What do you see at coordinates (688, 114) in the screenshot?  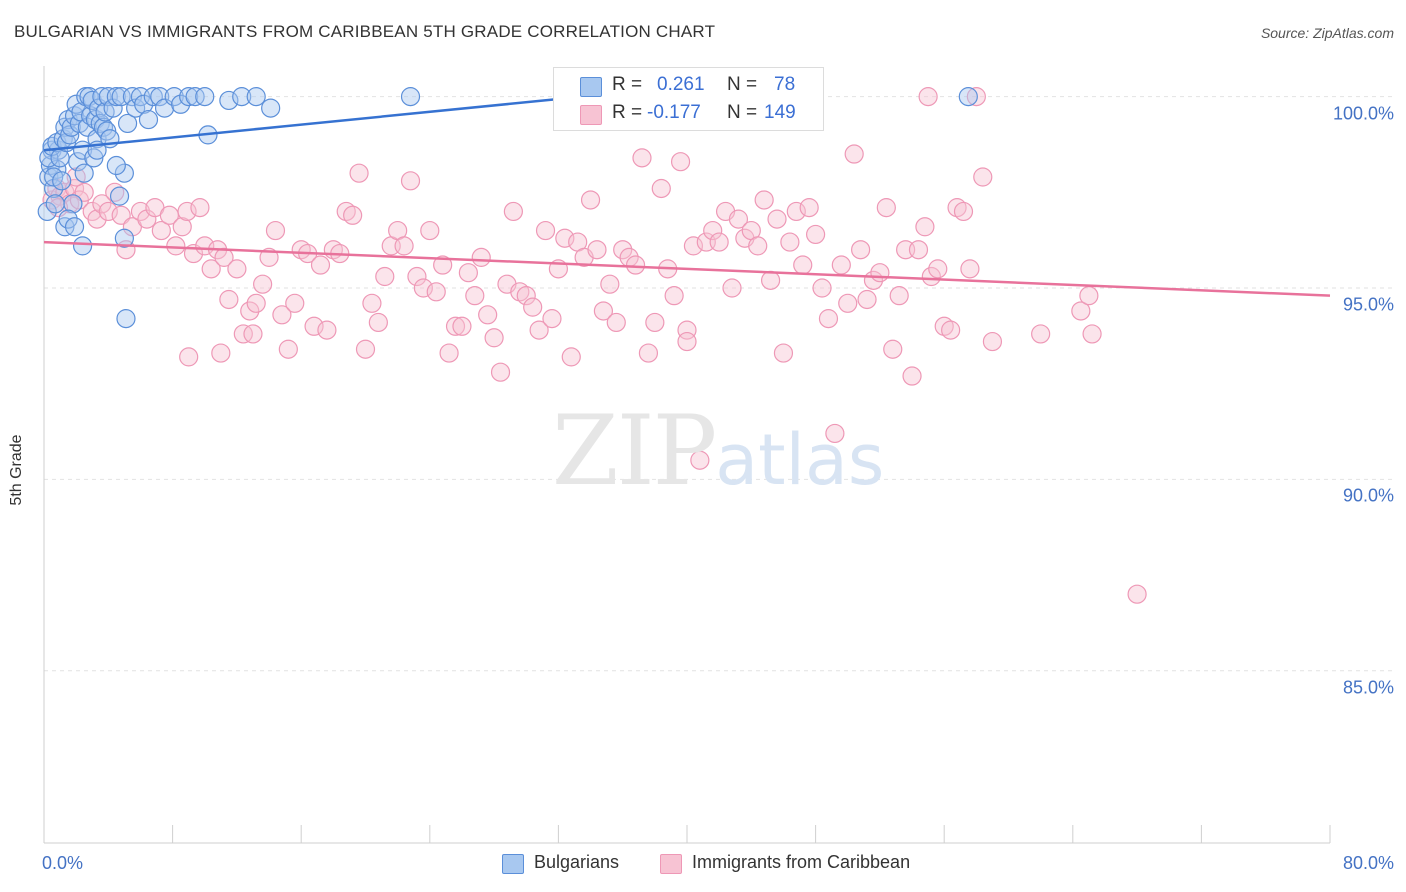 I see `legend-row-caribbean: R = -0.177 N = 149` at bounding box center [688, 114].